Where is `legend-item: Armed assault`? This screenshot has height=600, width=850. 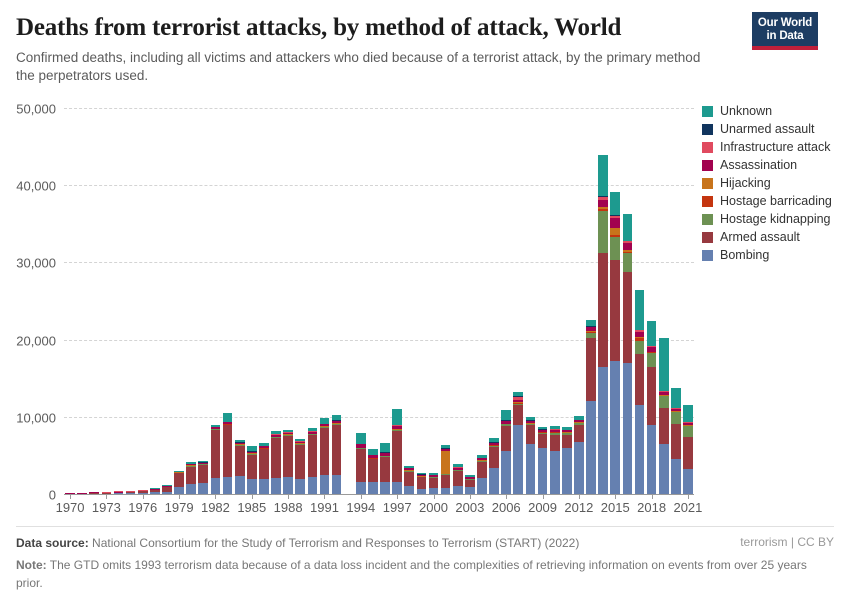
legend-item: Armed assault is located at coordinates (776, 237).